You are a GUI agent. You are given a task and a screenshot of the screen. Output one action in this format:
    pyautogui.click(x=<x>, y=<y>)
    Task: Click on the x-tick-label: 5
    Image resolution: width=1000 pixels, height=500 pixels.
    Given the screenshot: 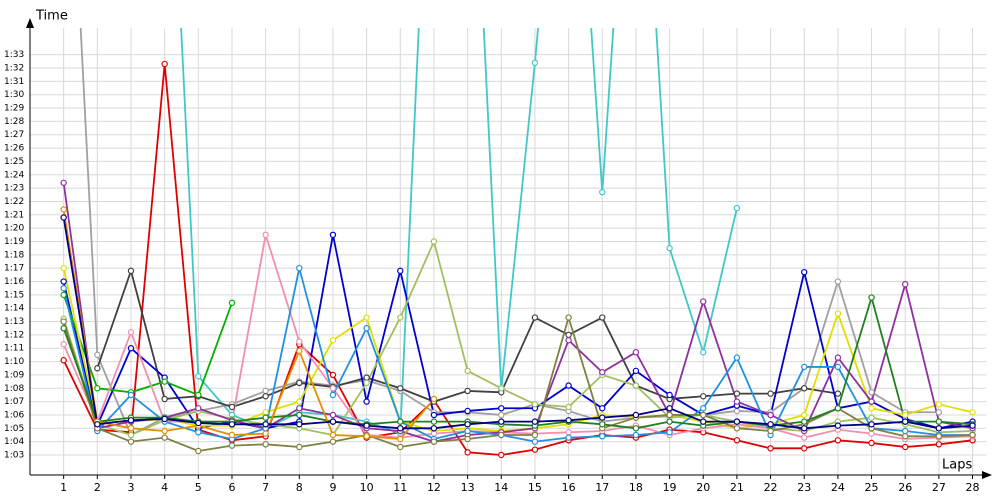 What is the action you would take?
    pyautogui.click(x=198, y=487)
    